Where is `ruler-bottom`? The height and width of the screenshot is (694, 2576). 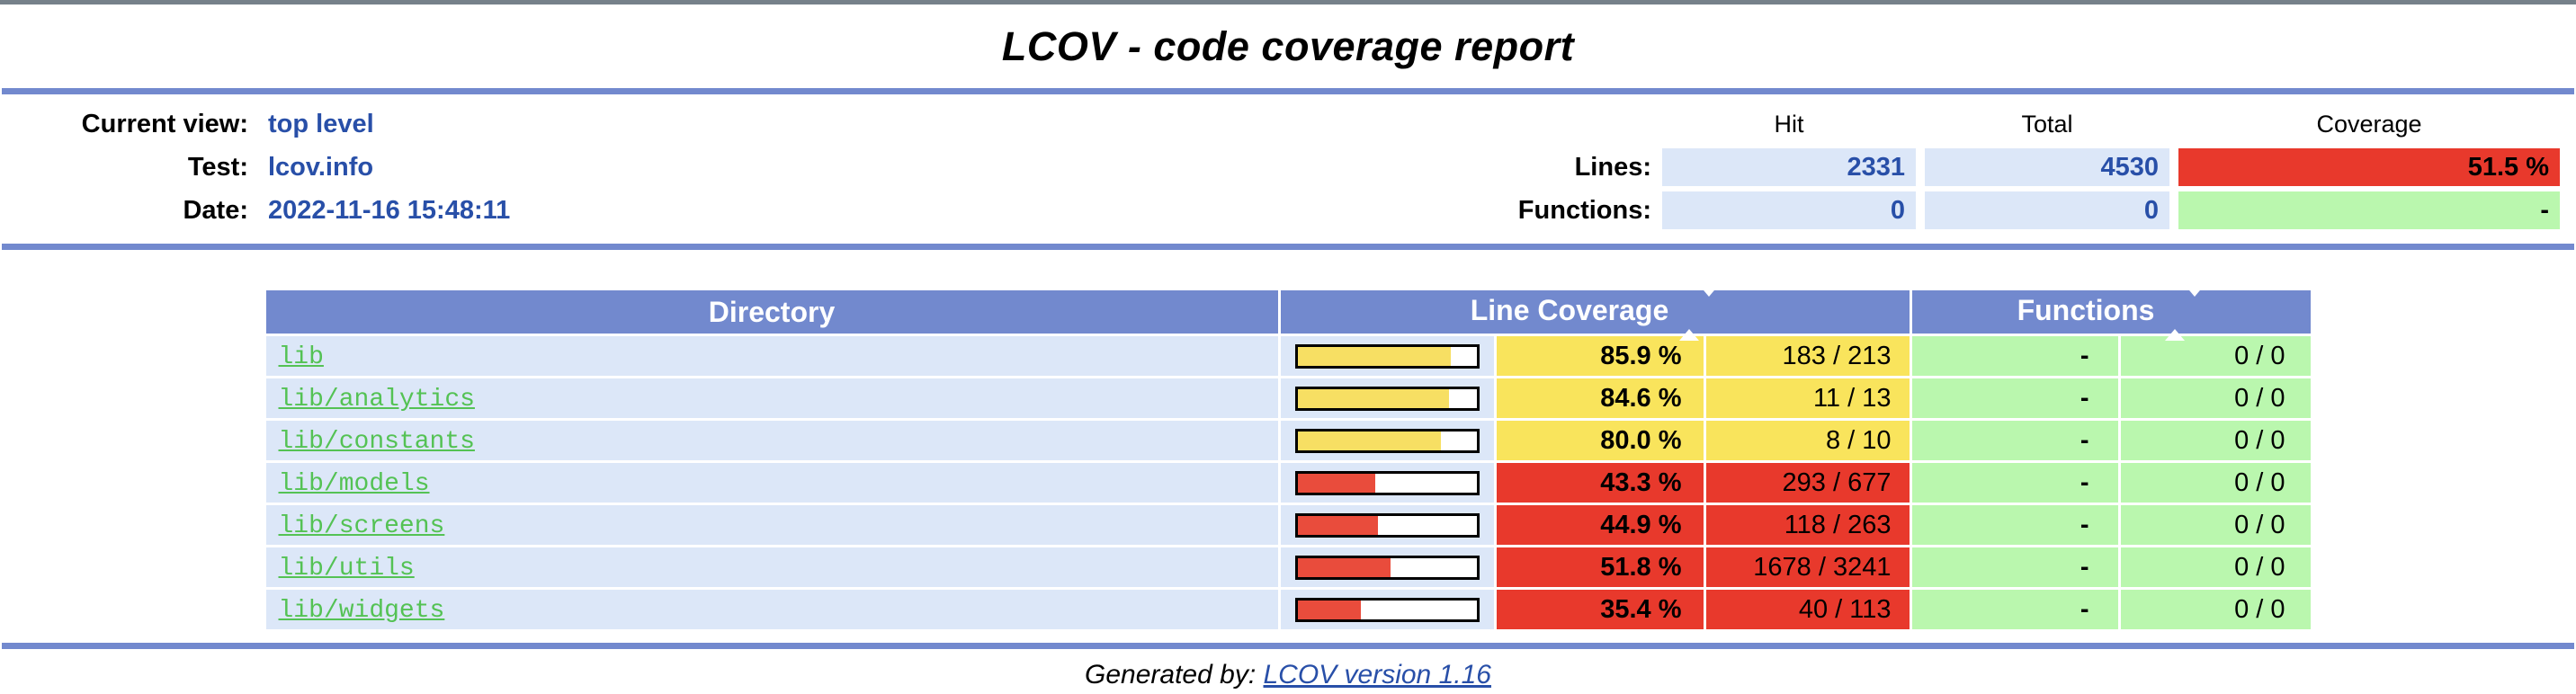
ruler-bottom is located at coordinates (1288, 646).